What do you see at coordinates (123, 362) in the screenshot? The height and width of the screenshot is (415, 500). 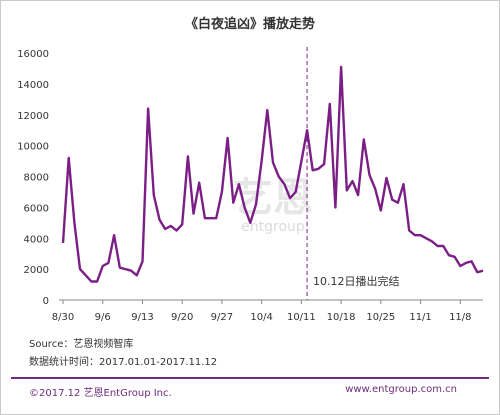 I see `time-range-note: 数据统计时间：2017.01.01-2017.11.12` at bounding box center [123, 362].